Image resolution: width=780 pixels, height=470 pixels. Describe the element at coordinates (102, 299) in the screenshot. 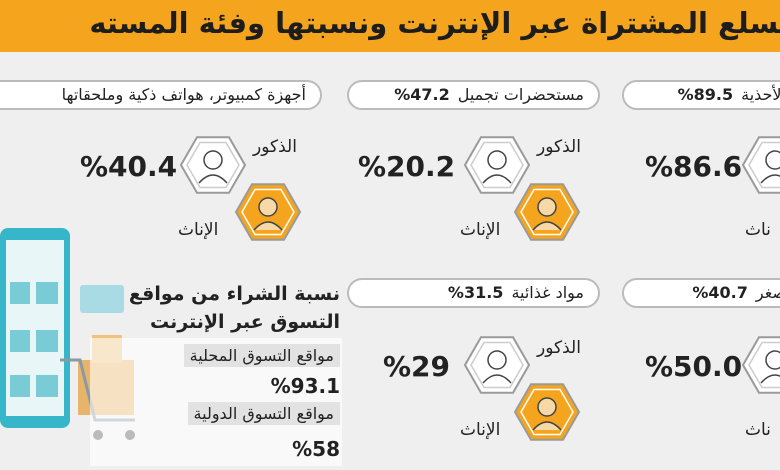

I see `card` at that location.